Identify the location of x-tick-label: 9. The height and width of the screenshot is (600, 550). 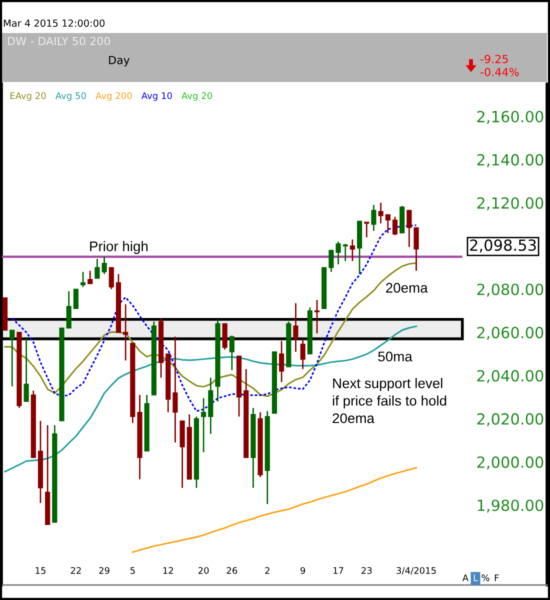
(303, 570).